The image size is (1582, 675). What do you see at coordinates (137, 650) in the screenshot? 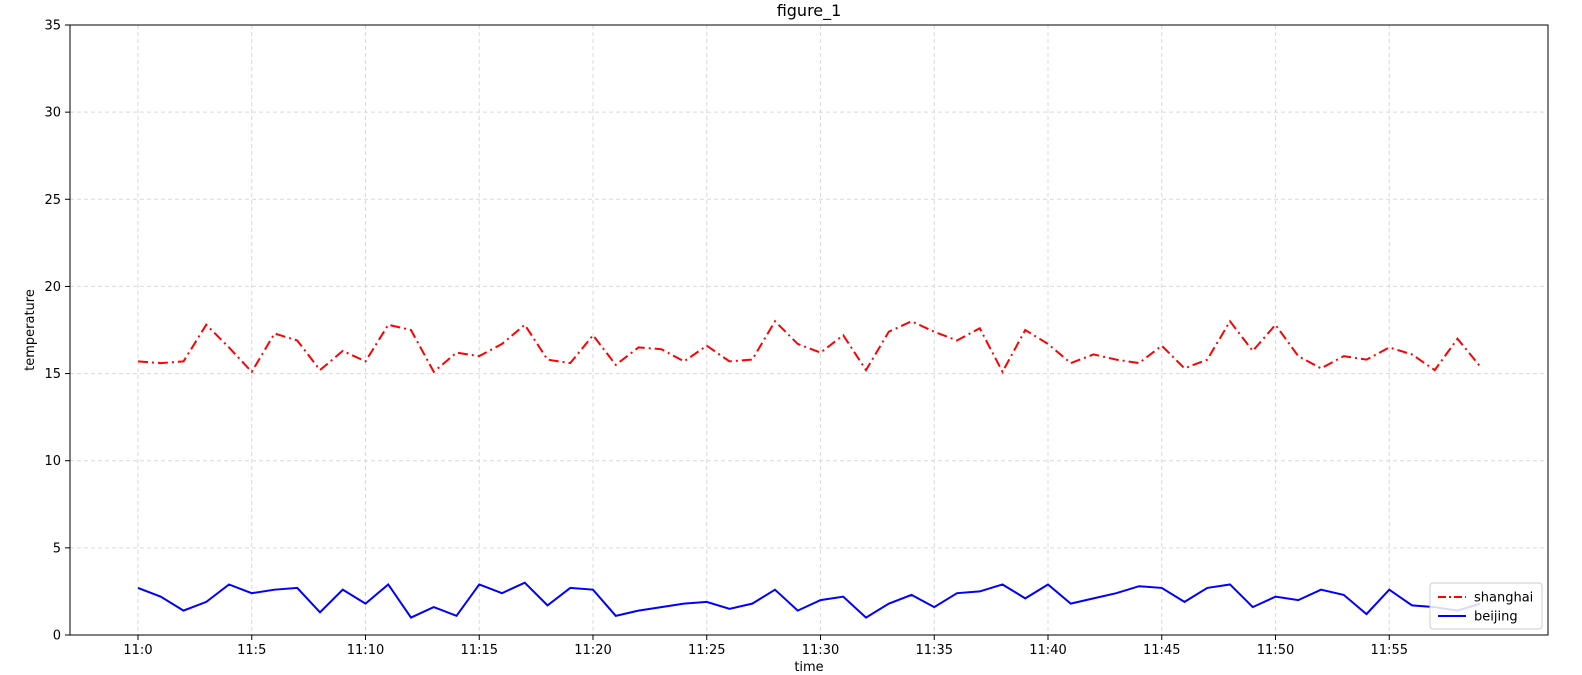
I see `x-tick-label: 11:0` at bounding box center [137, 650].